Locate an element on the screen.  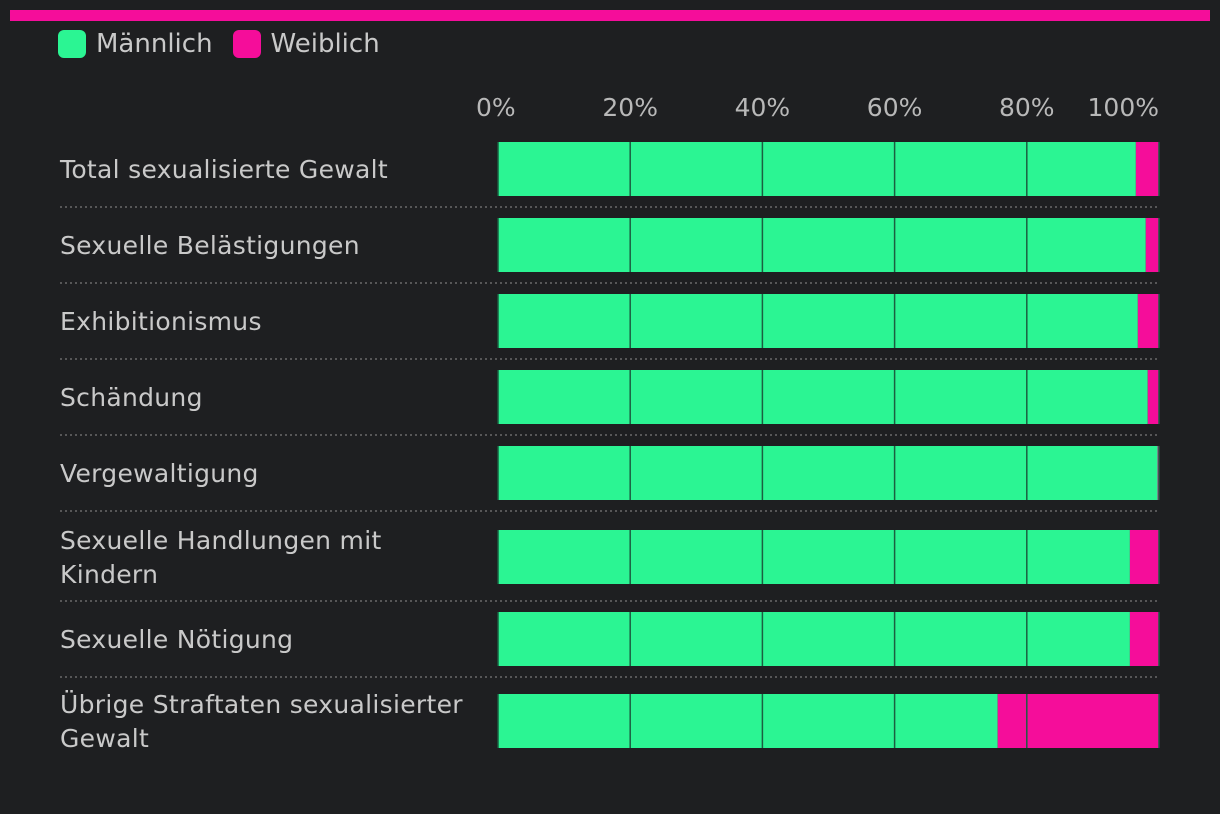
category-label: Übrige Straftaten sexualisierter is located at coordinates (261, 704).